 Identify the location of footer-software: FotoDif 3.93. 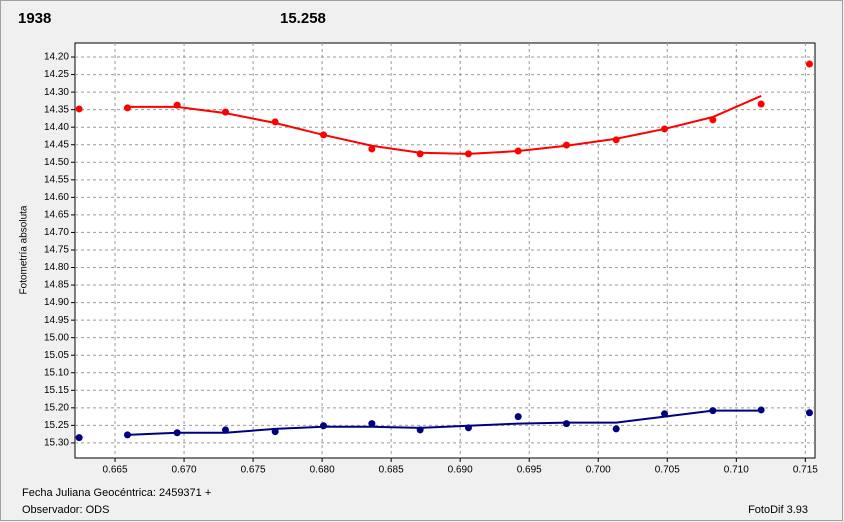
(778, 510).